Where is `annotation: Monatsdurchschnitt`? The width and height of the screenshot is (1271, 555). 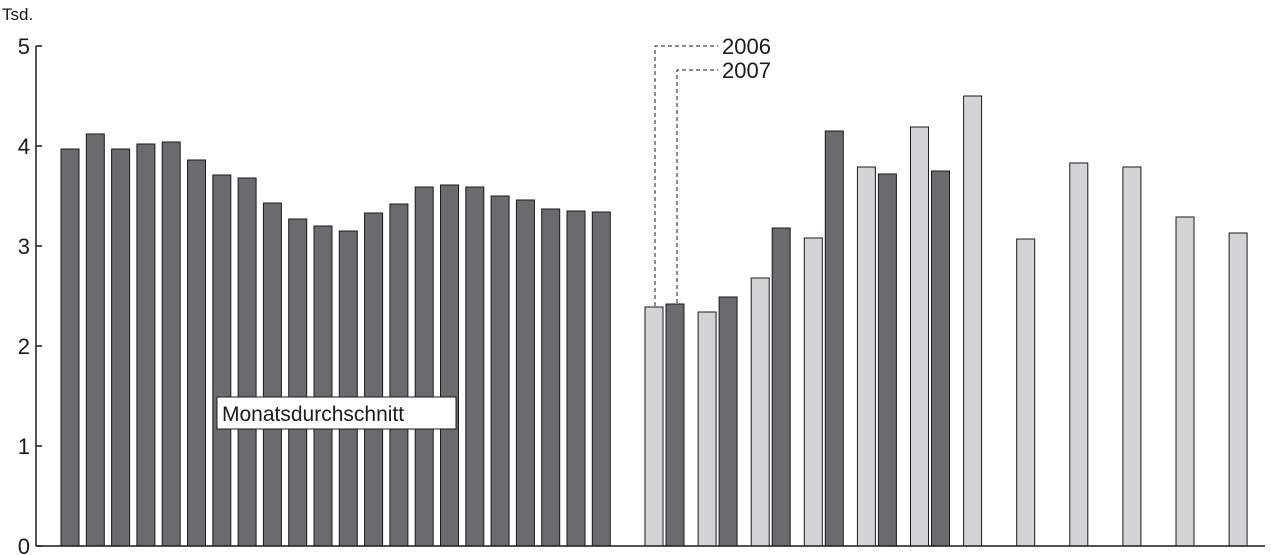 annotation: Monatsdurchschnitt is located at coordinates (336, 413).